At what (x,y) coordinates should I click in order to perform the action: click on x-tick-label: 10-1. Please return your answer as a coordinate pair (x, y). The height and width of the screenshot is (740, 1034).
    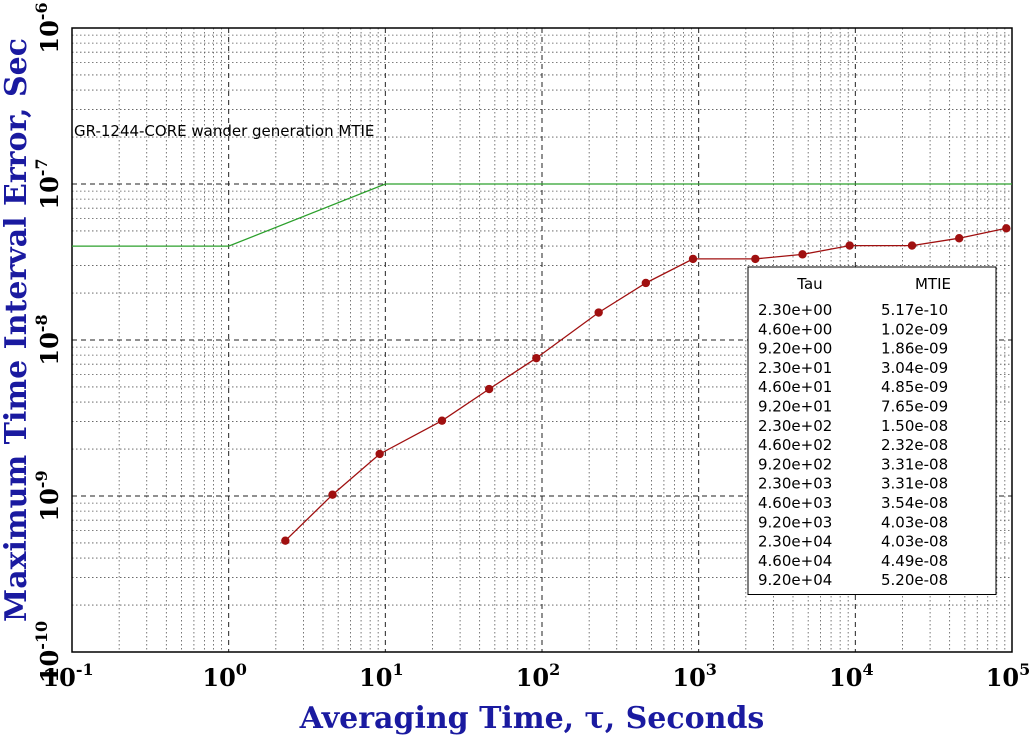
    Looking at the image, I should click on (67, 676).